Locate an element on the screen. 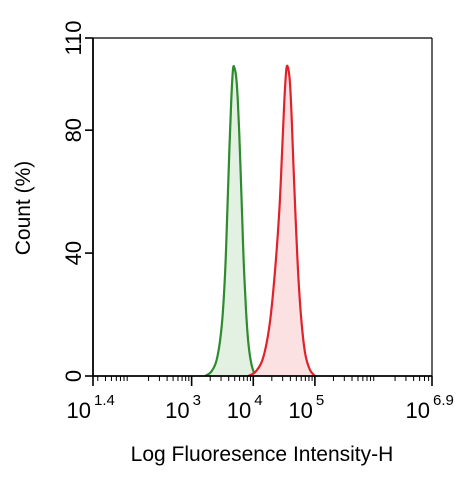 The image size is (476, 479). series-0-line is located at coordinates (230, 220).